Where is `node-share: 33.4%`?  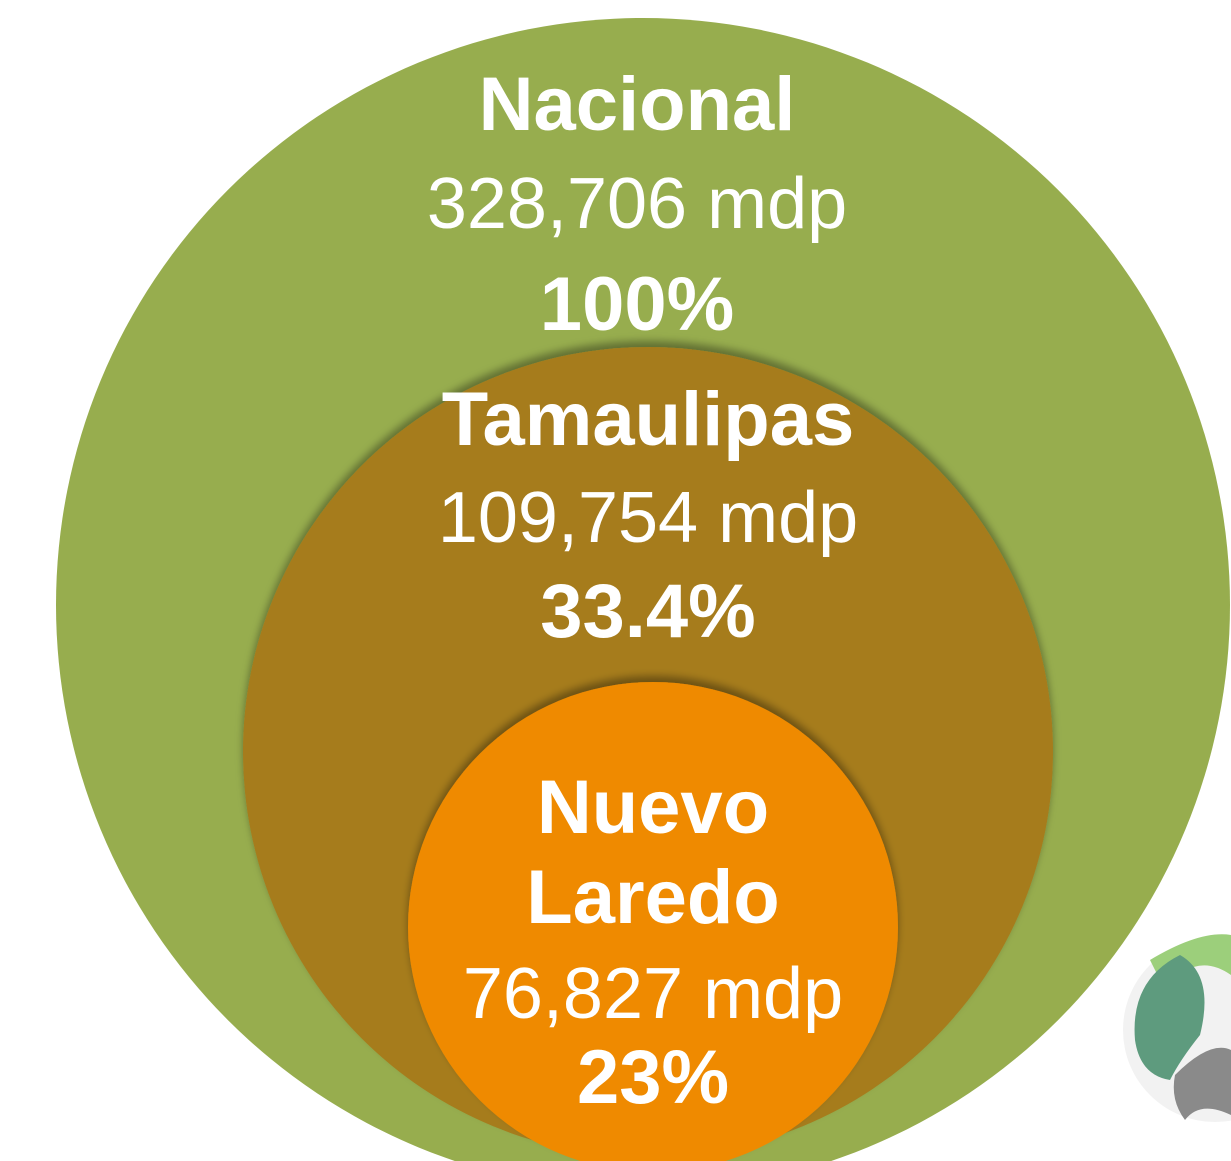
node-share: 33.4% is located at coordinates (648, 611).